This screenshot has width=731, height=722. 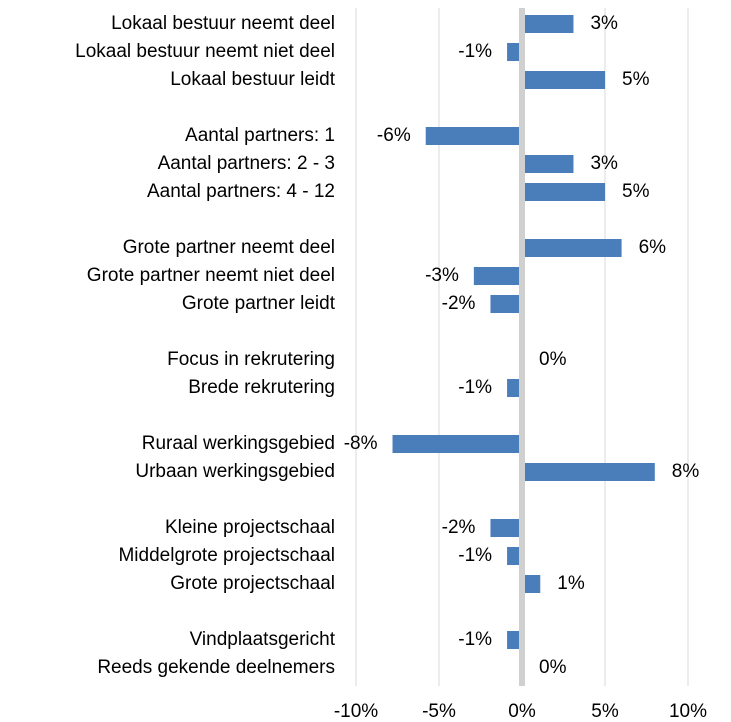 What do you see at coordinates (229, 247) in the screenshot?
I see `y-tick-label: Grote partner neemt deel` at bounding box center [229, 247].